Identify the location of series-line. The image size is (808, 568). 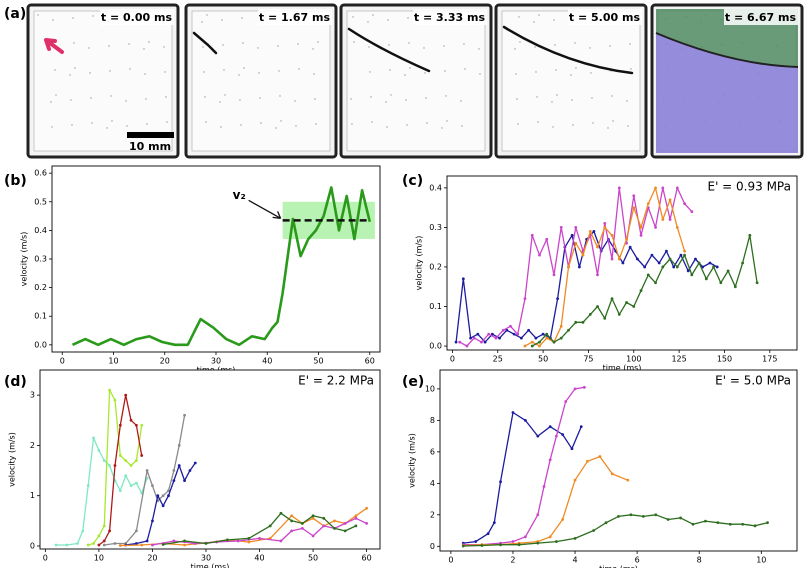
(644, 290).